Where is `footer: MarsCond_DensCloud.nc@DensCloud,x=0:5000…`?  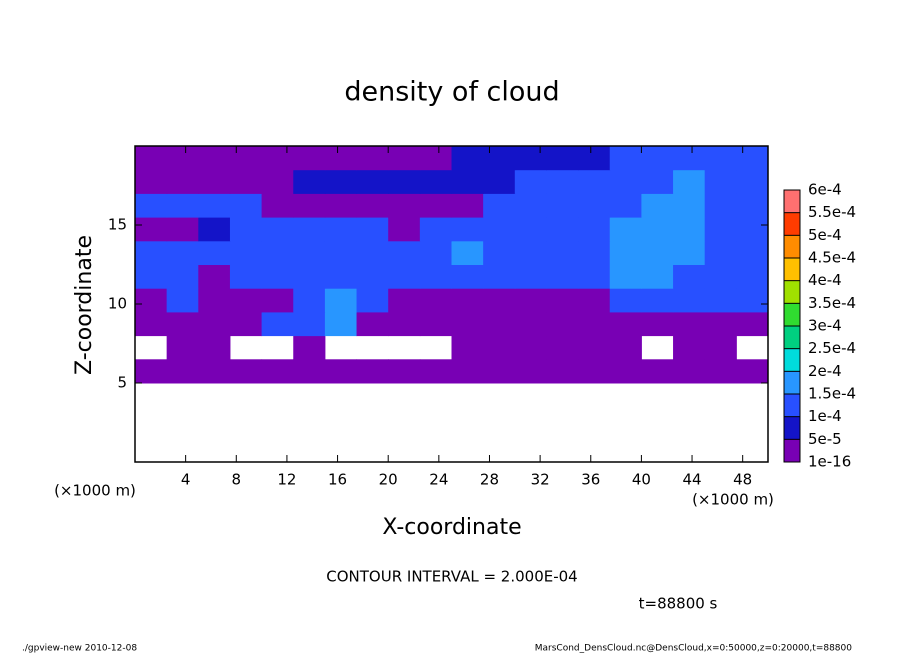 footer: MarsCond_DensCloud.nc@DensCloud,x=0:5000… is located at coordinates (693, 649).